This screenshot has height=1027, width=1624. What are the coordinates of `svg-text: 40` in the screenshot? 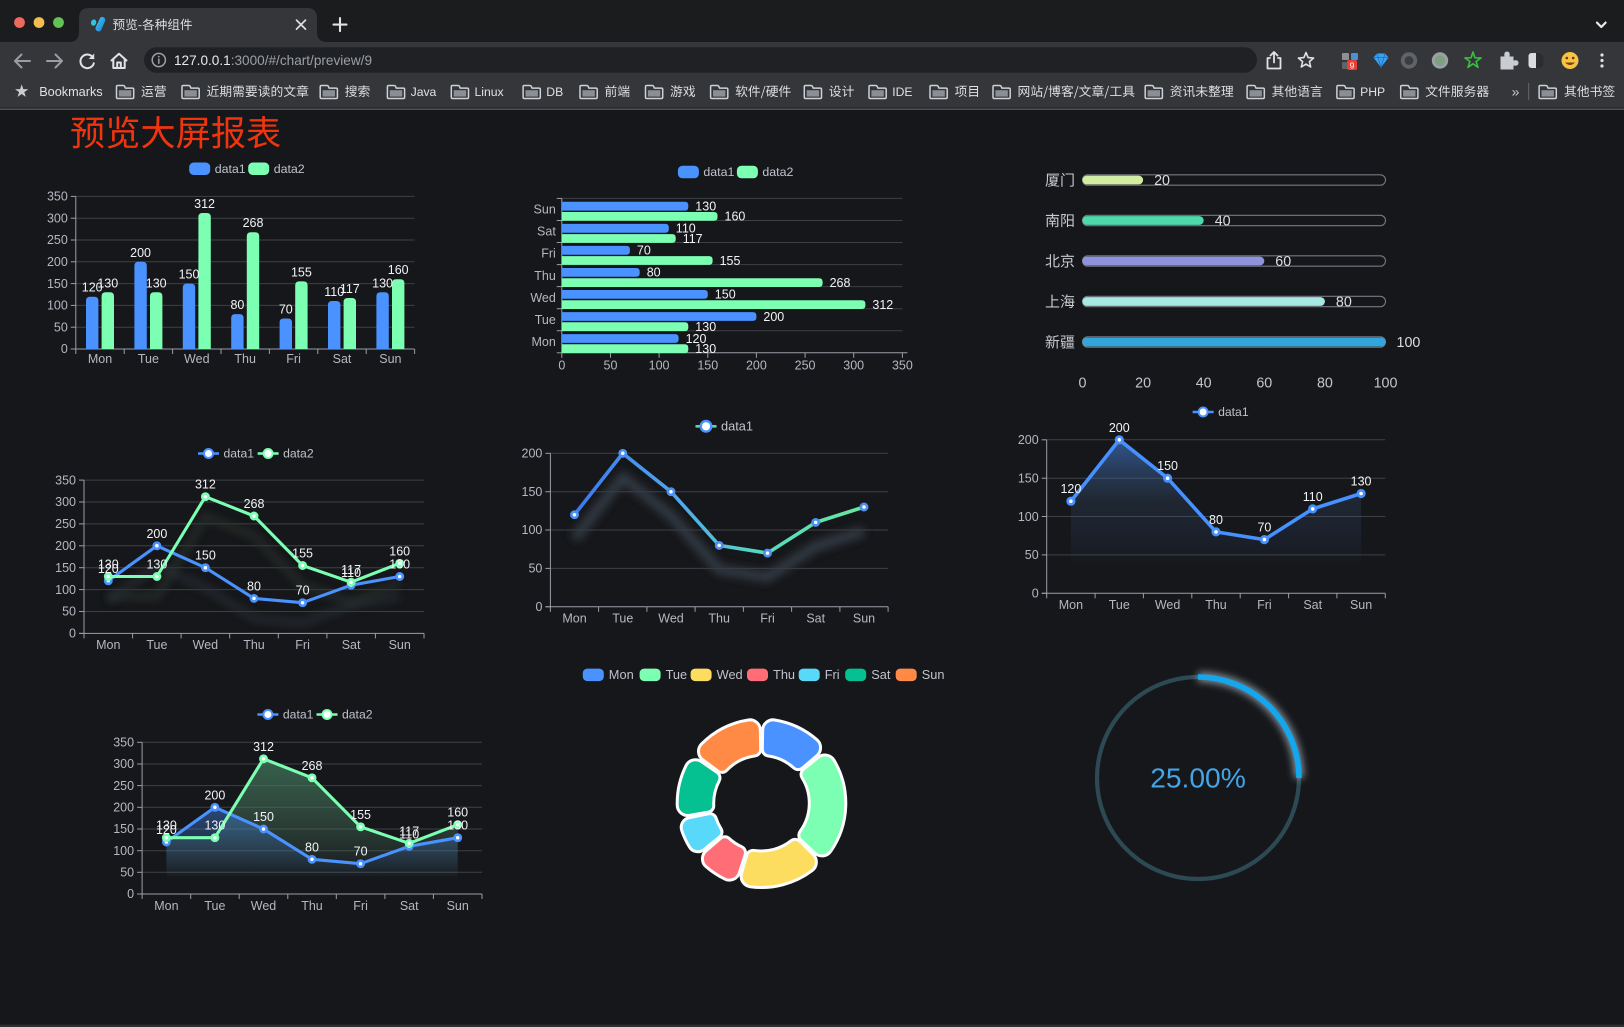 It's located at (1223, 222).